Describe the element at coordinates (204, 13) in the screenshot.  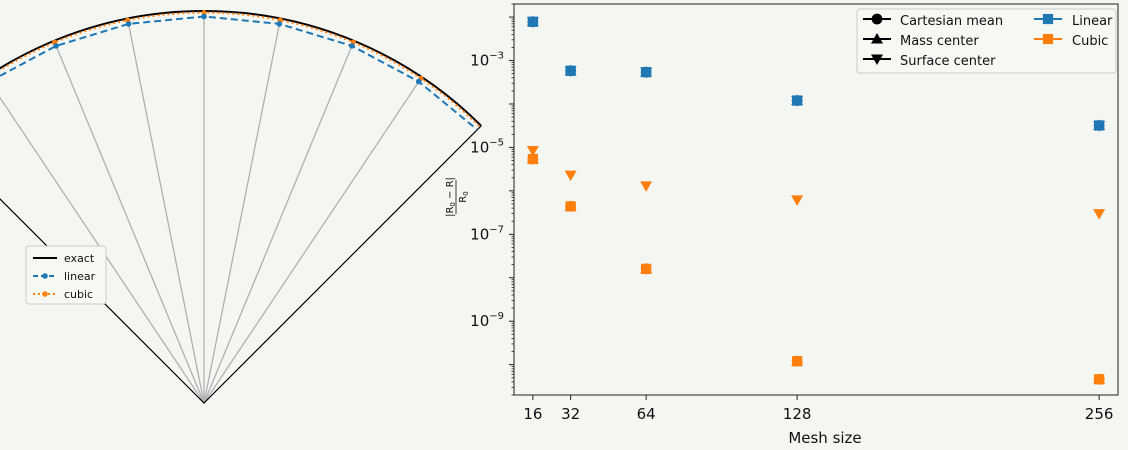
I see `cubic-node` at that location.